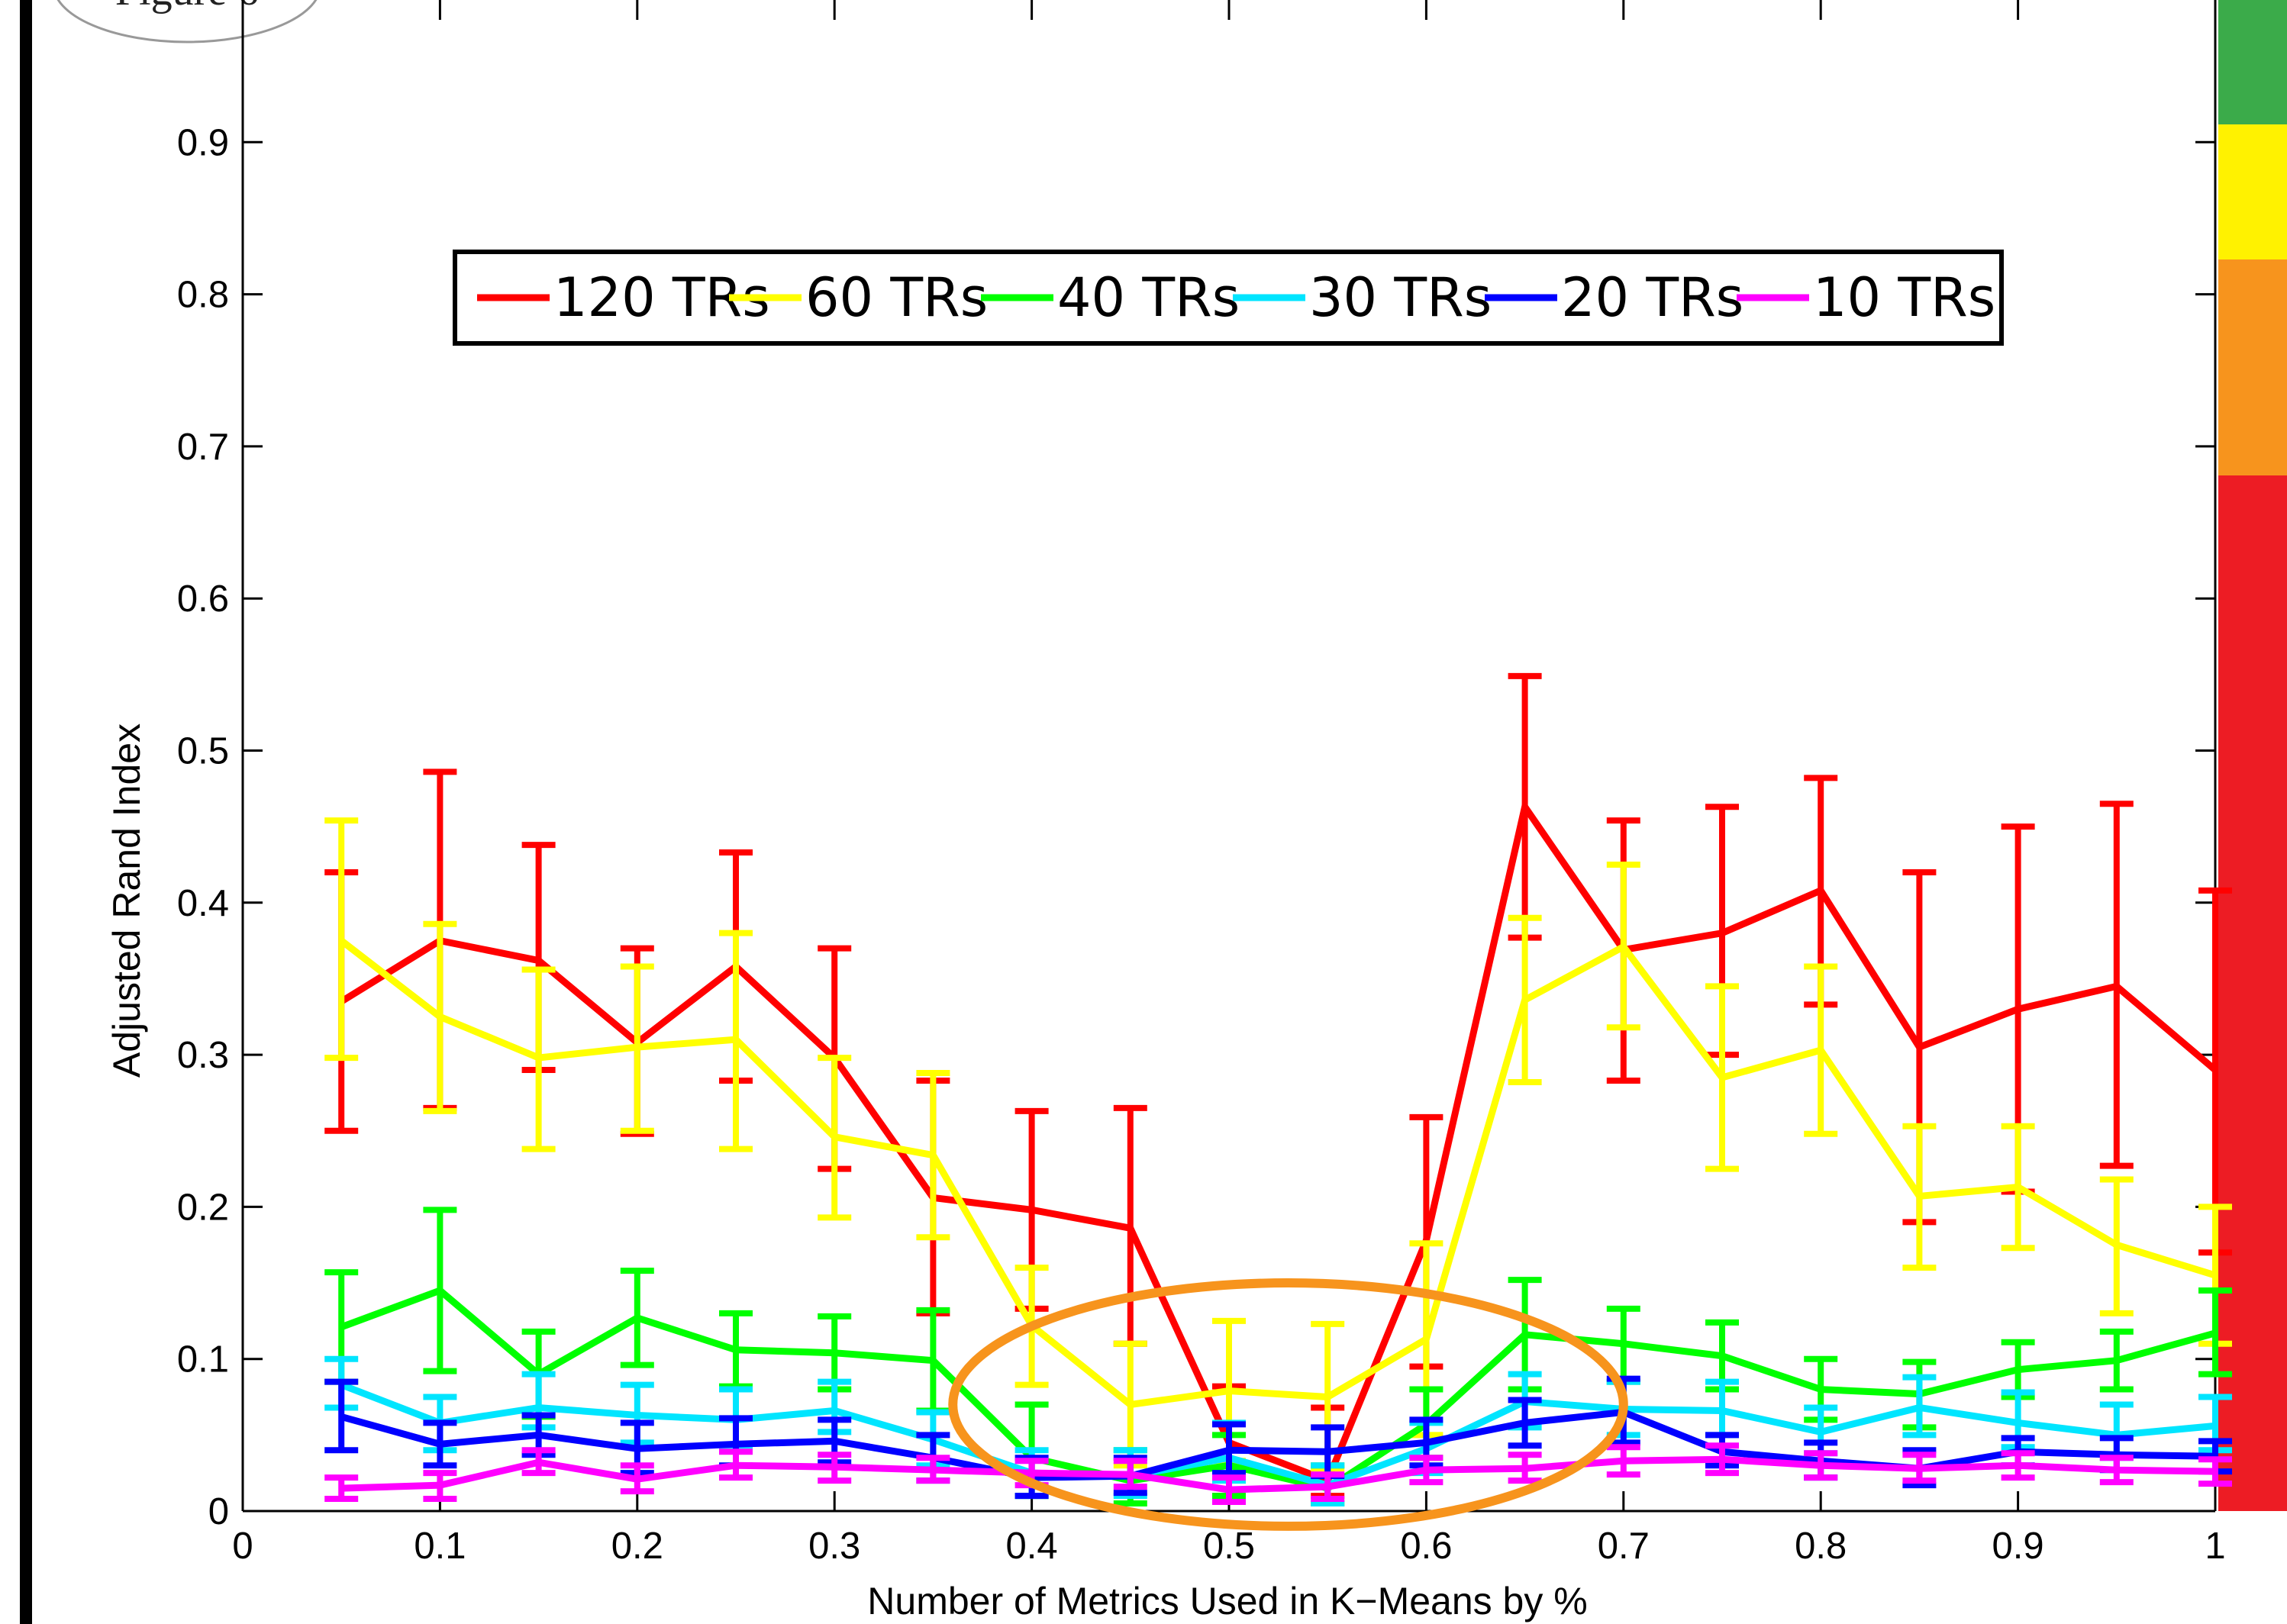 The height and width of the screenshot is (1624, 2287). Describe the element at coordinates (1032, 1546) in the screenshot. I see `x-tick-label: 0.4` at that location.